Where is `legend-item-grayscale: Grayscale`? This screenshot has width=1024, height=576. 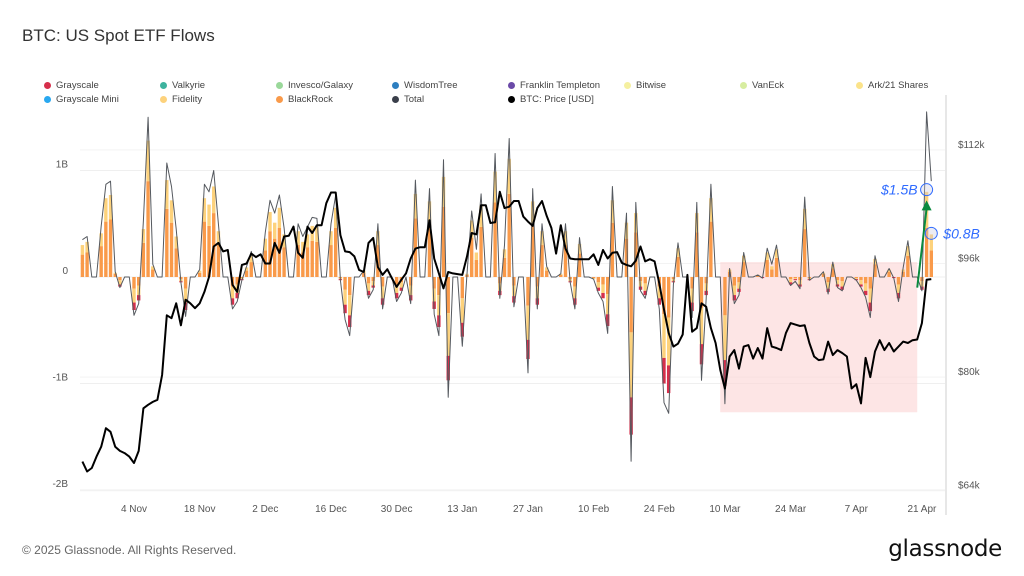 legend-item-grayscale: Grayscale is located at coordinates (102, 85).